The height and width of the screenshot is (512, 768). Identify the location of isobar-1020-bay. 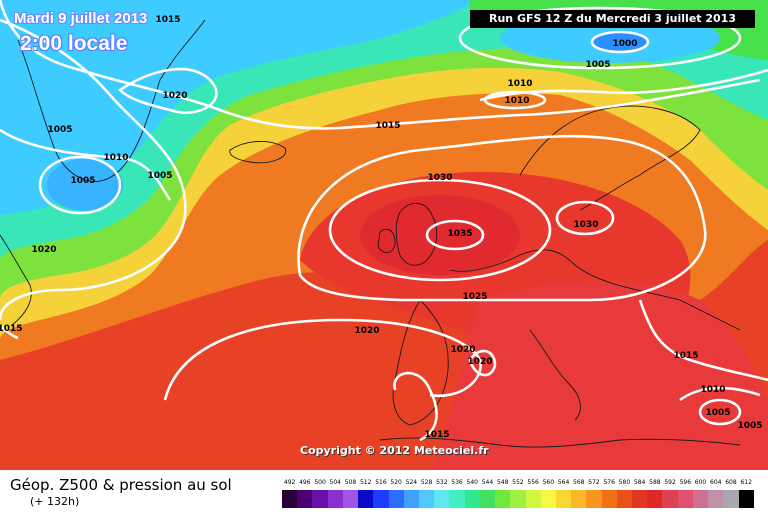
(482, 363).